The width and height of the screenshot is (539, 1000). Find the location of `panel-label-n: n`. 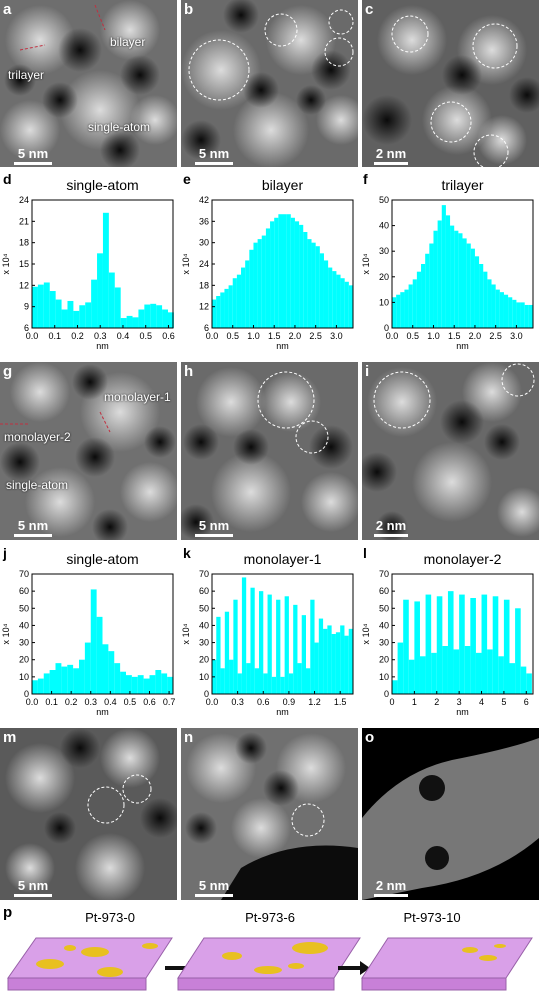

panel-label-n: n is located at coordinates (189, 737).